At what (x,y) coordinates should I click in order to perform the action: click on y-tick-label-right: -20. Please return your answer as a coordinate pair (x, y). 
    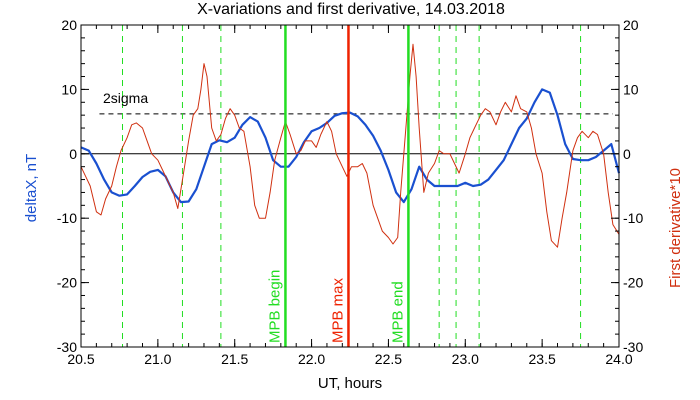
    Looking at the image, I should click on (633, 283).